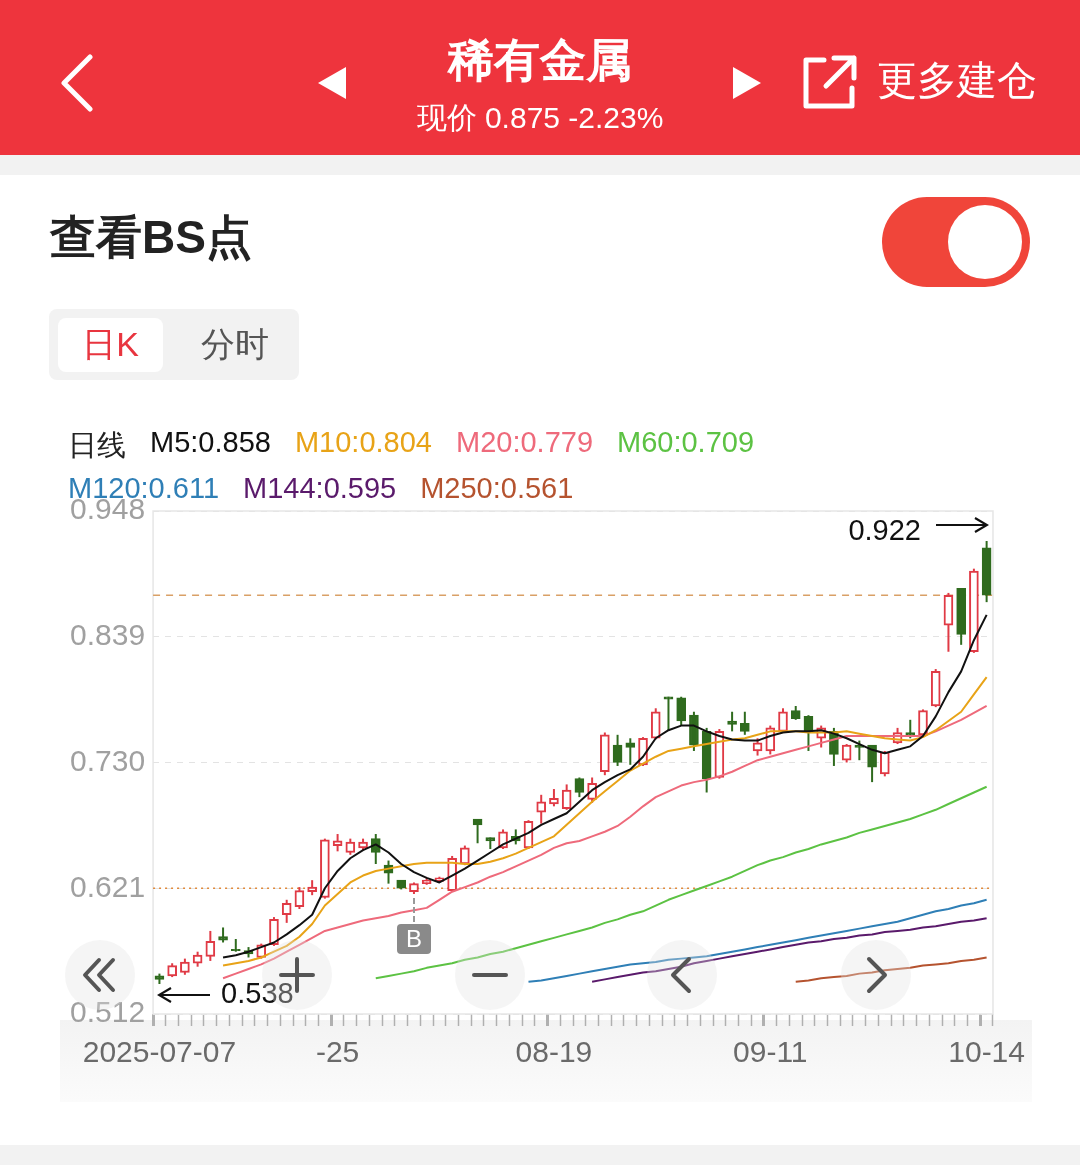 The height and width of the screenshot is (1165, 1080). Describe the element at coordinates (235, 345) in the screenshot. I see `text: 分时` at that location.